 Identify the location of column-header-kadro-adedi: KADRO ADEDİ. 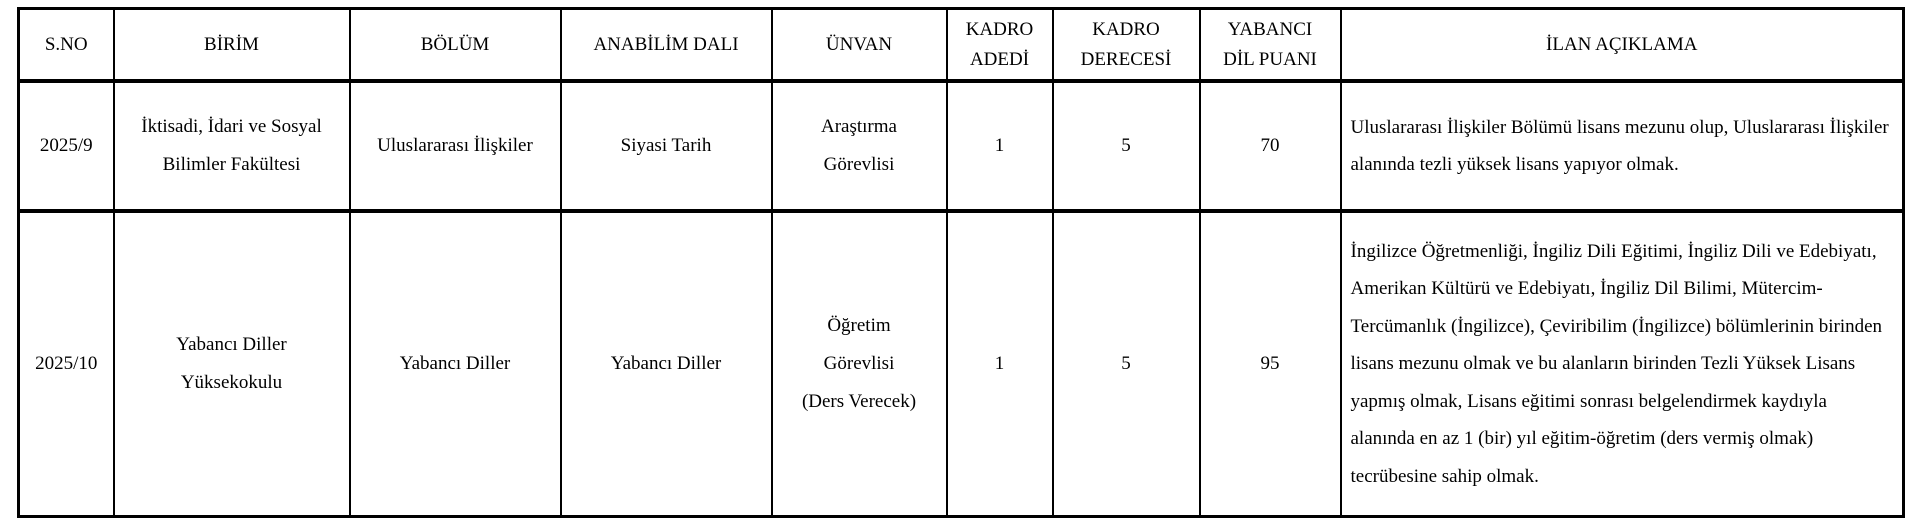
(999, 45).